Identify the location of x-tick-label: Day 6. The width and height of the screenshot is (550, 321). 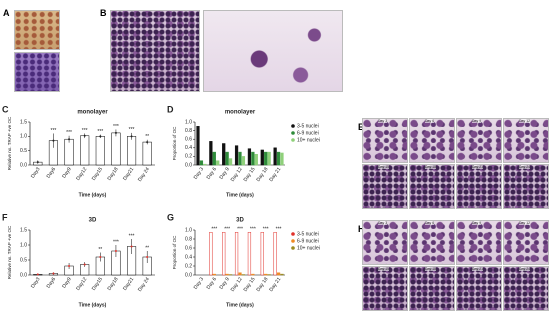
(212, 283).